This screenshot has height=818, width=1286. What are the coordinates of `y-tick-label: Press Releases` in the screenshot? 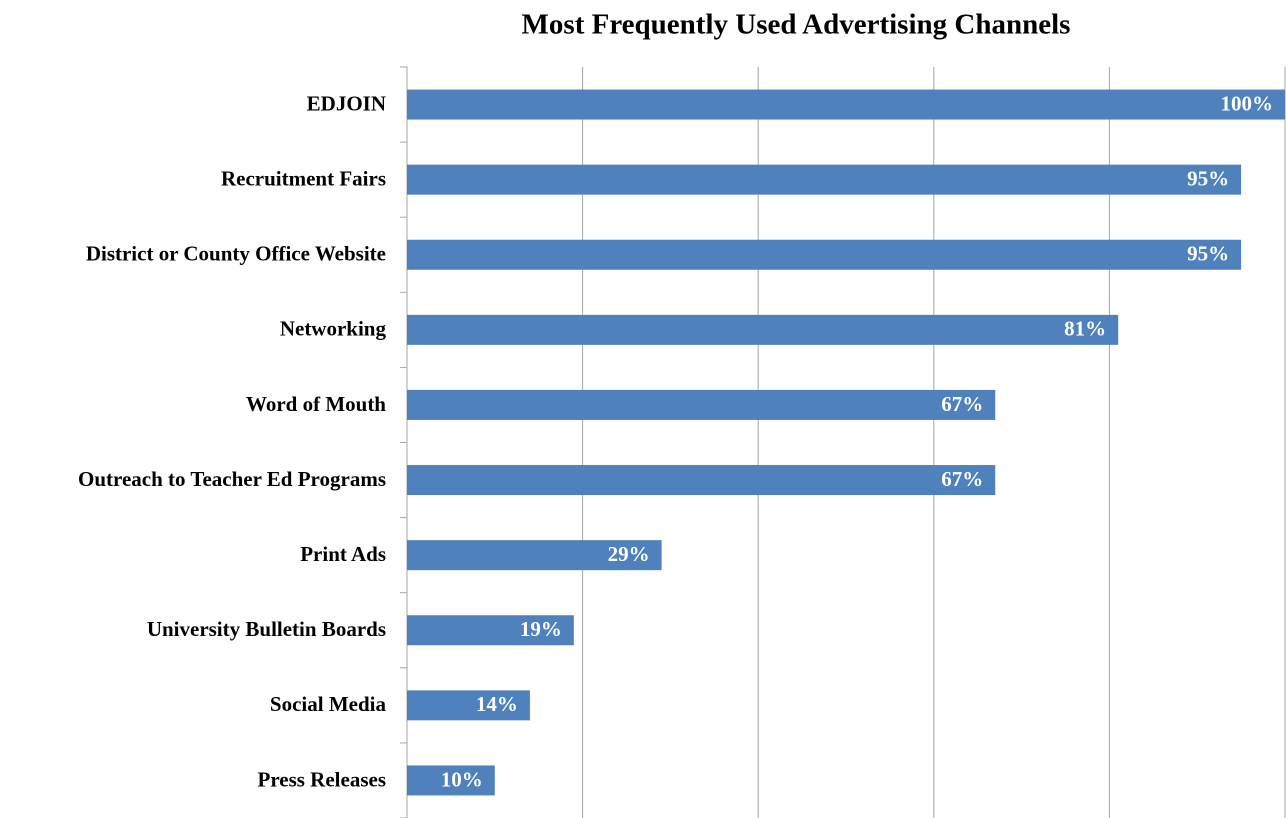 It's located at (322, 779).